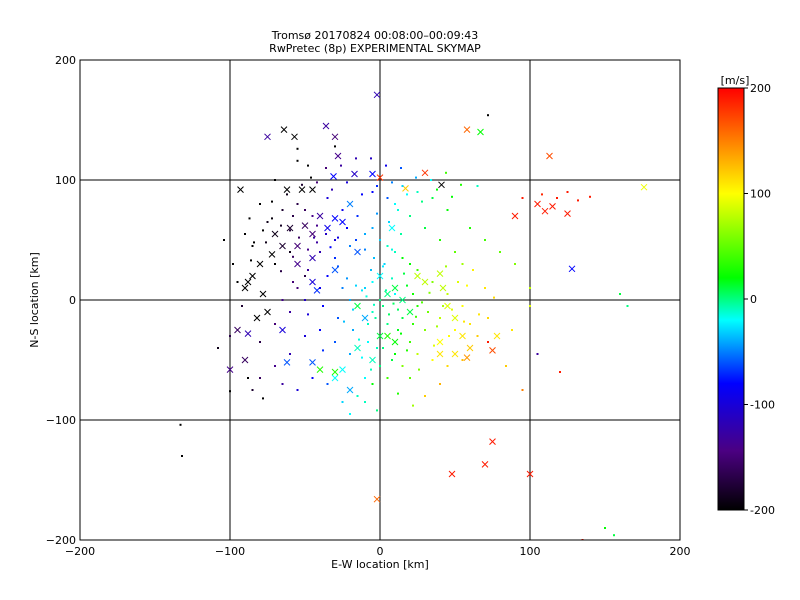 This screenshot has width=800, height=600. I want to click on x-tick-label: 200, so click(680, 551).